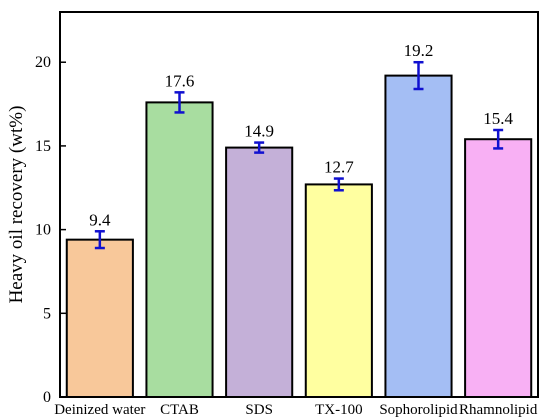 This screenshot has width=550, height=420. Describe the element at coordinates (339, 167) in the screenshot. I see `value-label: 12.7` at that location.